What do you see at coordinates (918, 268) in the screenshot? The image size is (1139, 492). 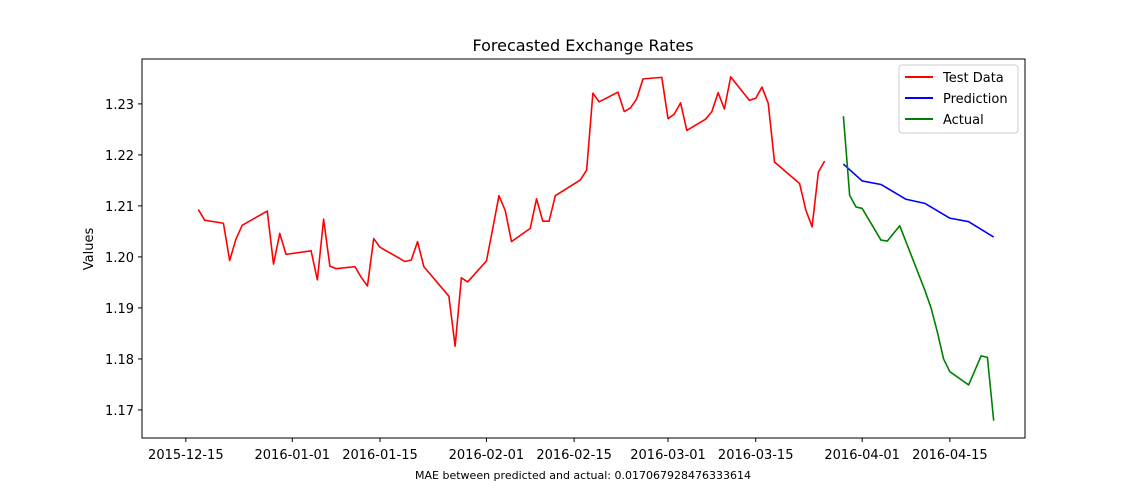 I see `series-line-actual` at bounding box center [918, 268].